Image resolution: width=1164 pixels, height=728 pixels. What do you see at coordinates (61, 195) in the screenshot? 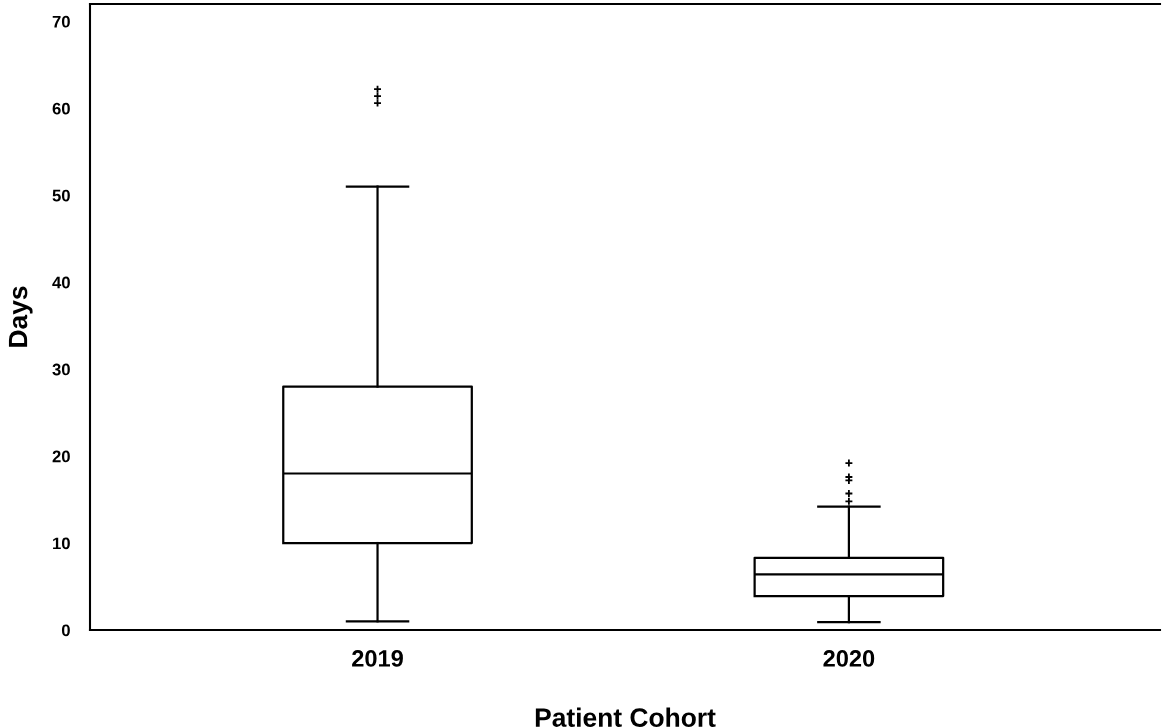
I see `y-tick-label: 50` at bounding box center [61, 195].